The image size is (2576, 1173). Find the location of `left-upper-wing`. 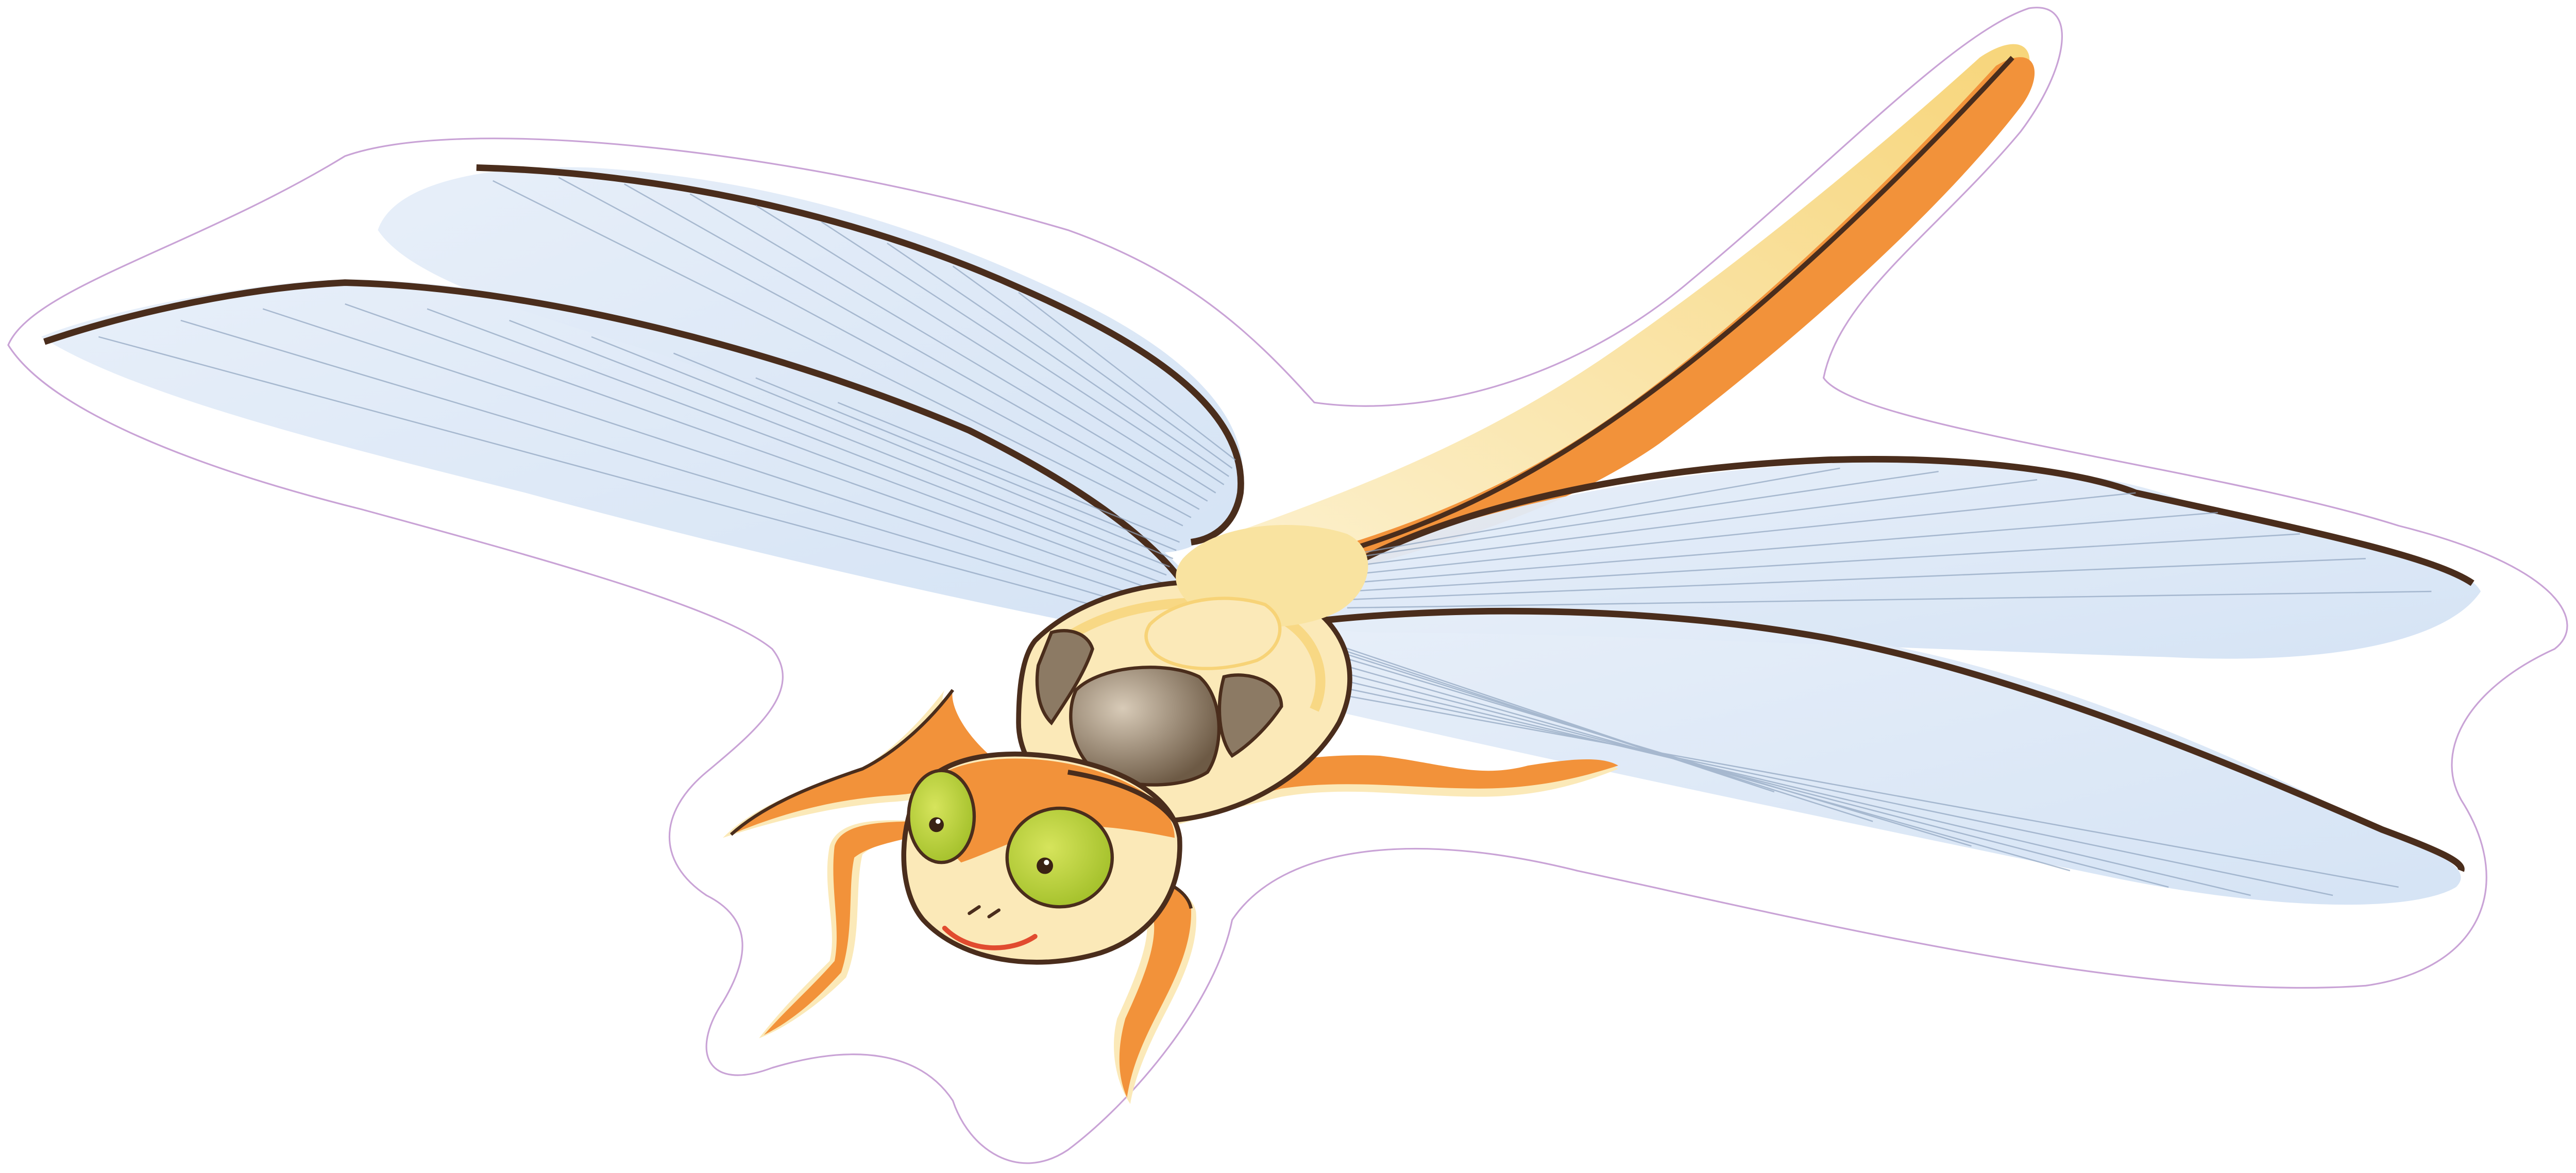

left-upper-wing is located at coordinates (811, 358).